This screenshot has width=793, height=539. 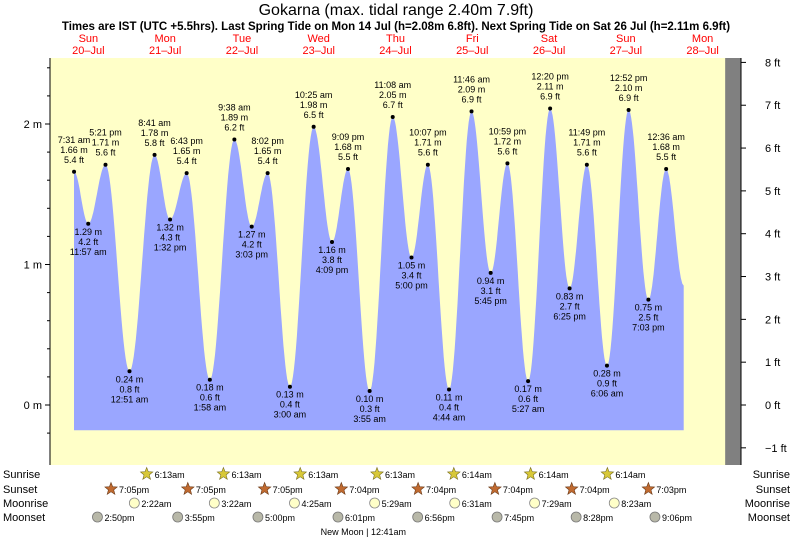 I want to click on tide-label-time: 5:45 pm, so click(x=490, y=301).